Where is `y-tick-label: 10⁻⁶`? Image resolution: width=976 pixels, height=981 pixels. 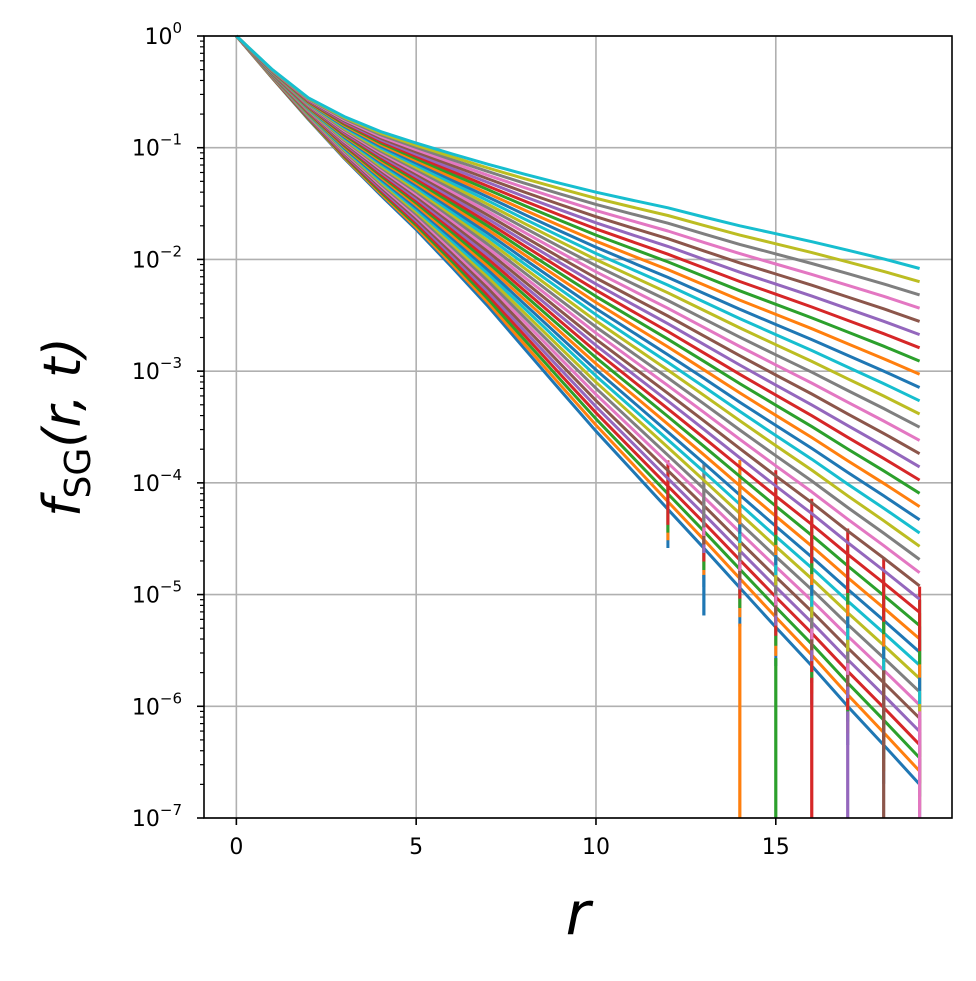 y-tick-label: 10⁻⁶ is located at coordinates (157, 704).